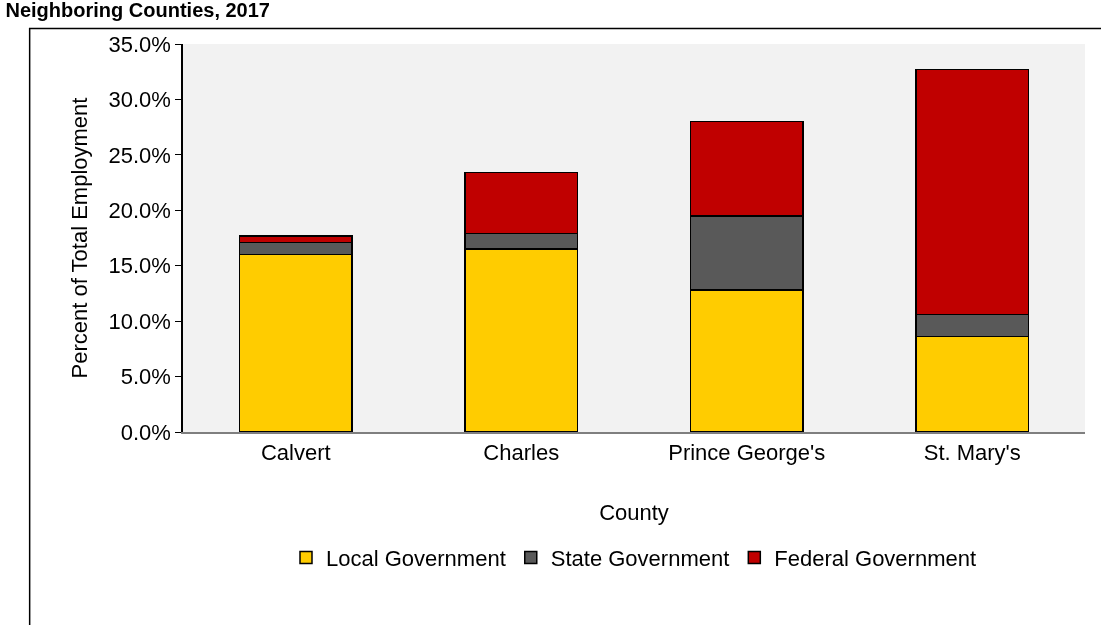 This screenshot has width=1101, height=625. What do you see at coordinates (139, 266) in the screenshot?
I see `y-tick-label: 15.0%` at bounding box center [139, 266].